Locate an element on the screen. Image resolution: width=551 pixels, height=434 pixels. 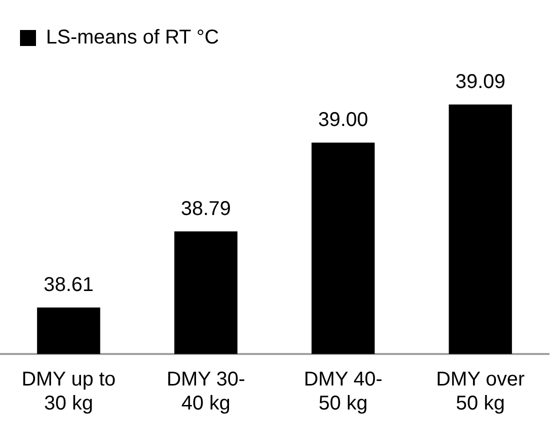
data-label: 39.09 is located at coordinates (480, 82).